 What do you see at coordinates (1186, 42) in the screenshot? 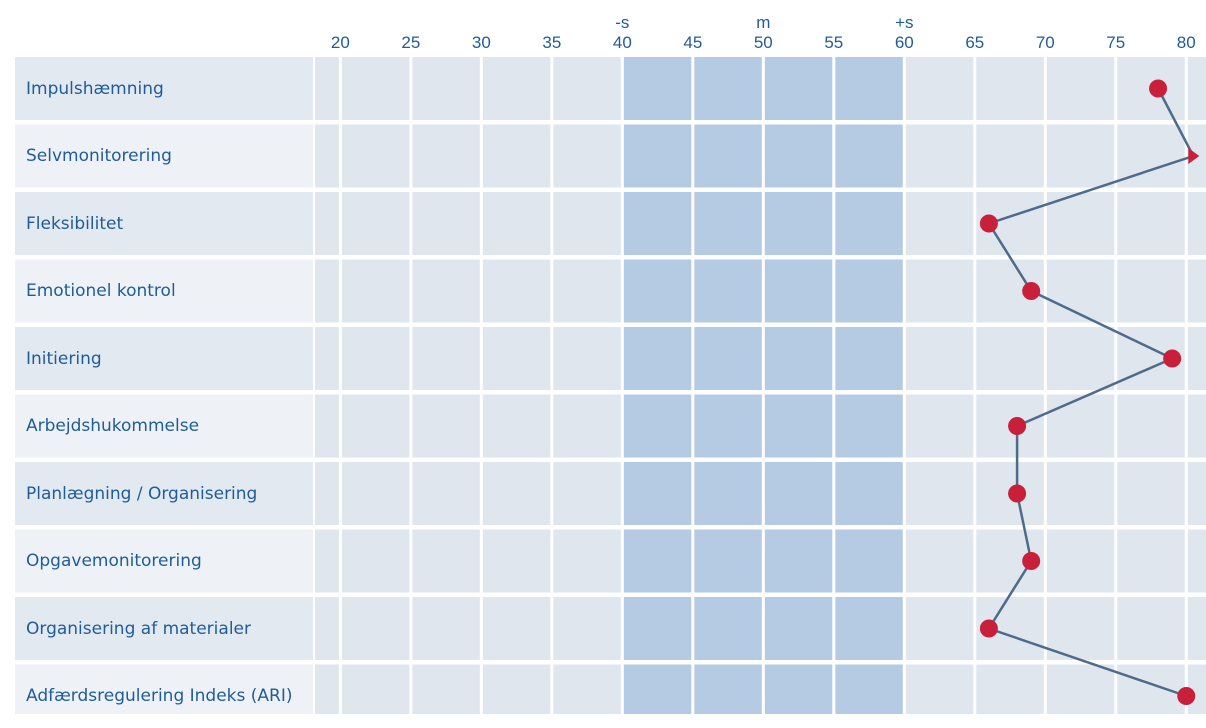
I see `x-tick-label: 80` at bounding box center [1186, 42].